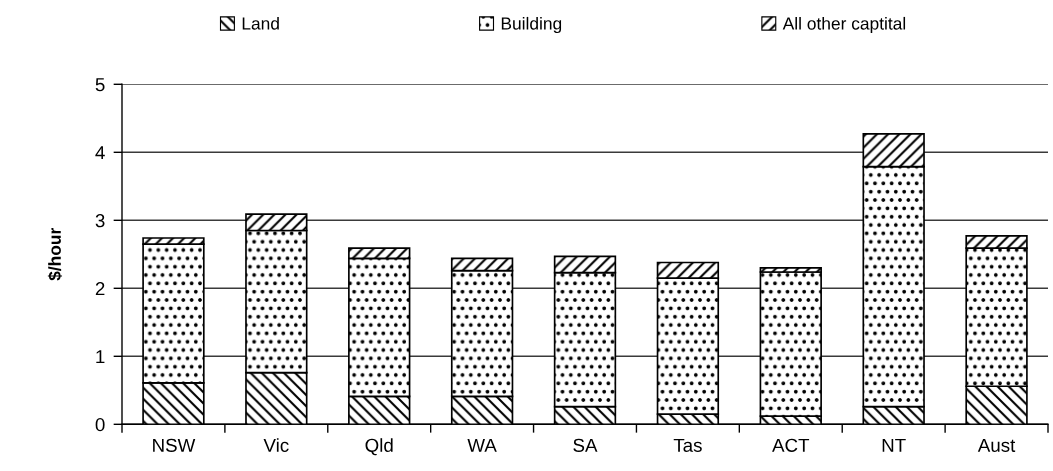  I want to click on x-tick-label: Vic, so click(276, 445).